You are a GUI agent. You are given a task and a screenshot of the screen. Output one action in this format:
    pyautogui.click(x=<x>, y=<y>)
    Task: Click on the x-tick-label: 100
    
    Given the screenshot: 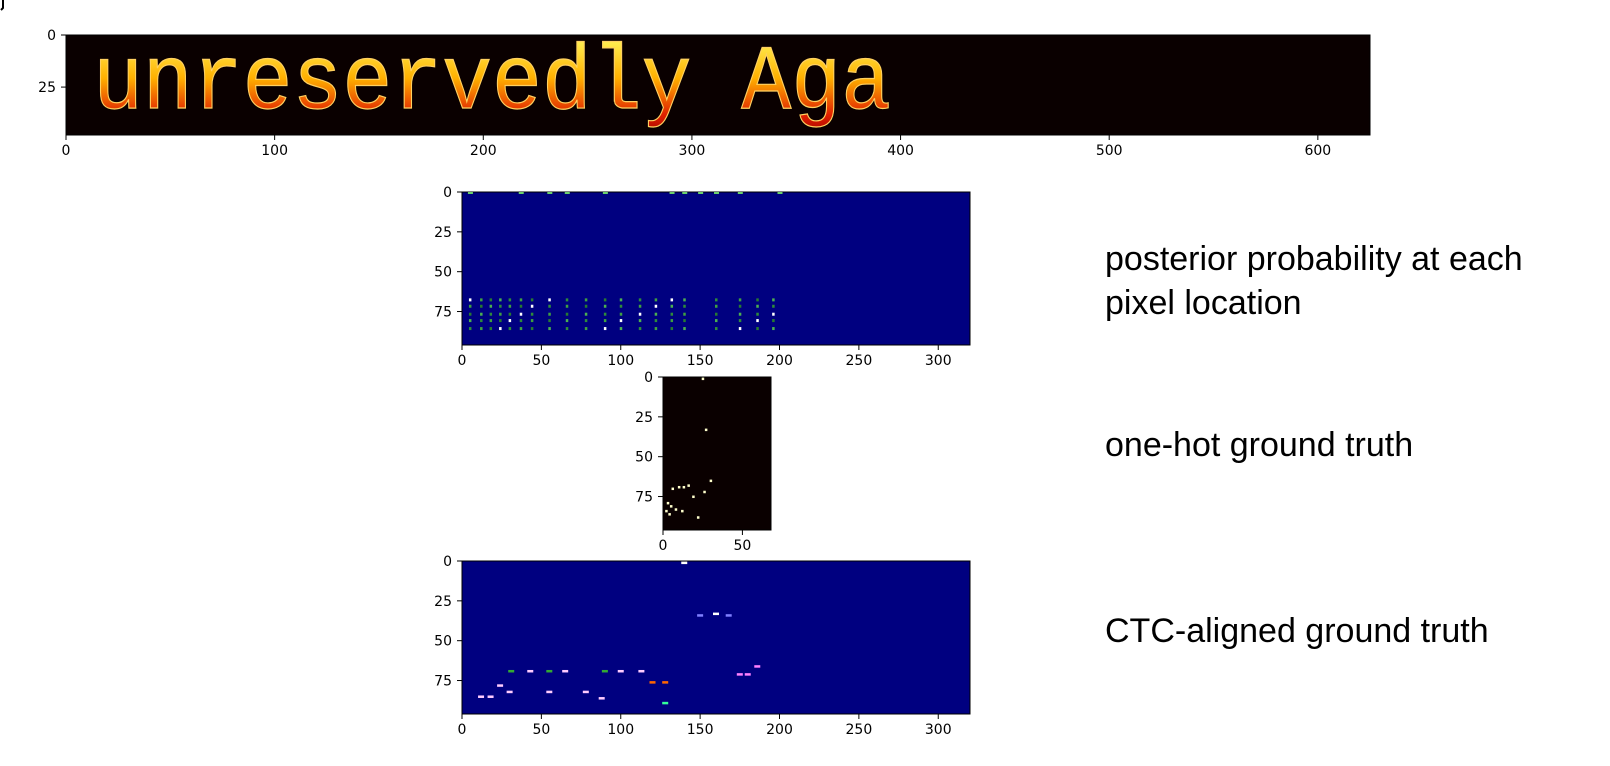 What is the action you would take?
    pyautogui.click(x=620, y=361)
    